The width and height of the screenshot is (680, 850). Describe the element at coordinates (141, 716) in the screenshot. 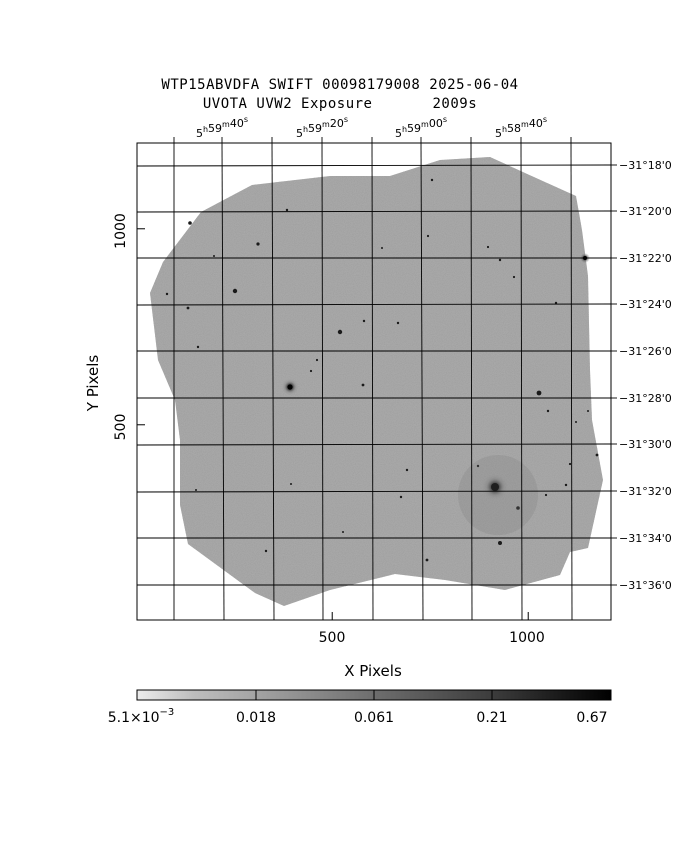

I see `colorbar-label: 5.1×10⁻³` at that location.